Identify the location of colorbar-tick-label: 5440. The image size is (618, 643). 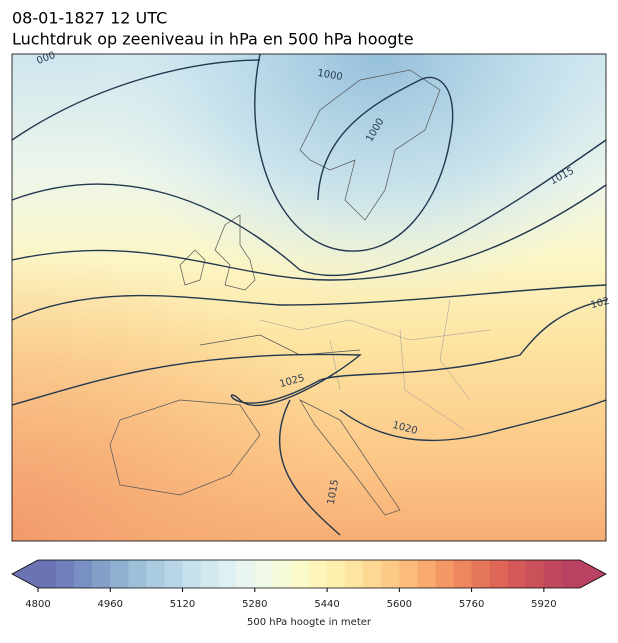
(326, 604).